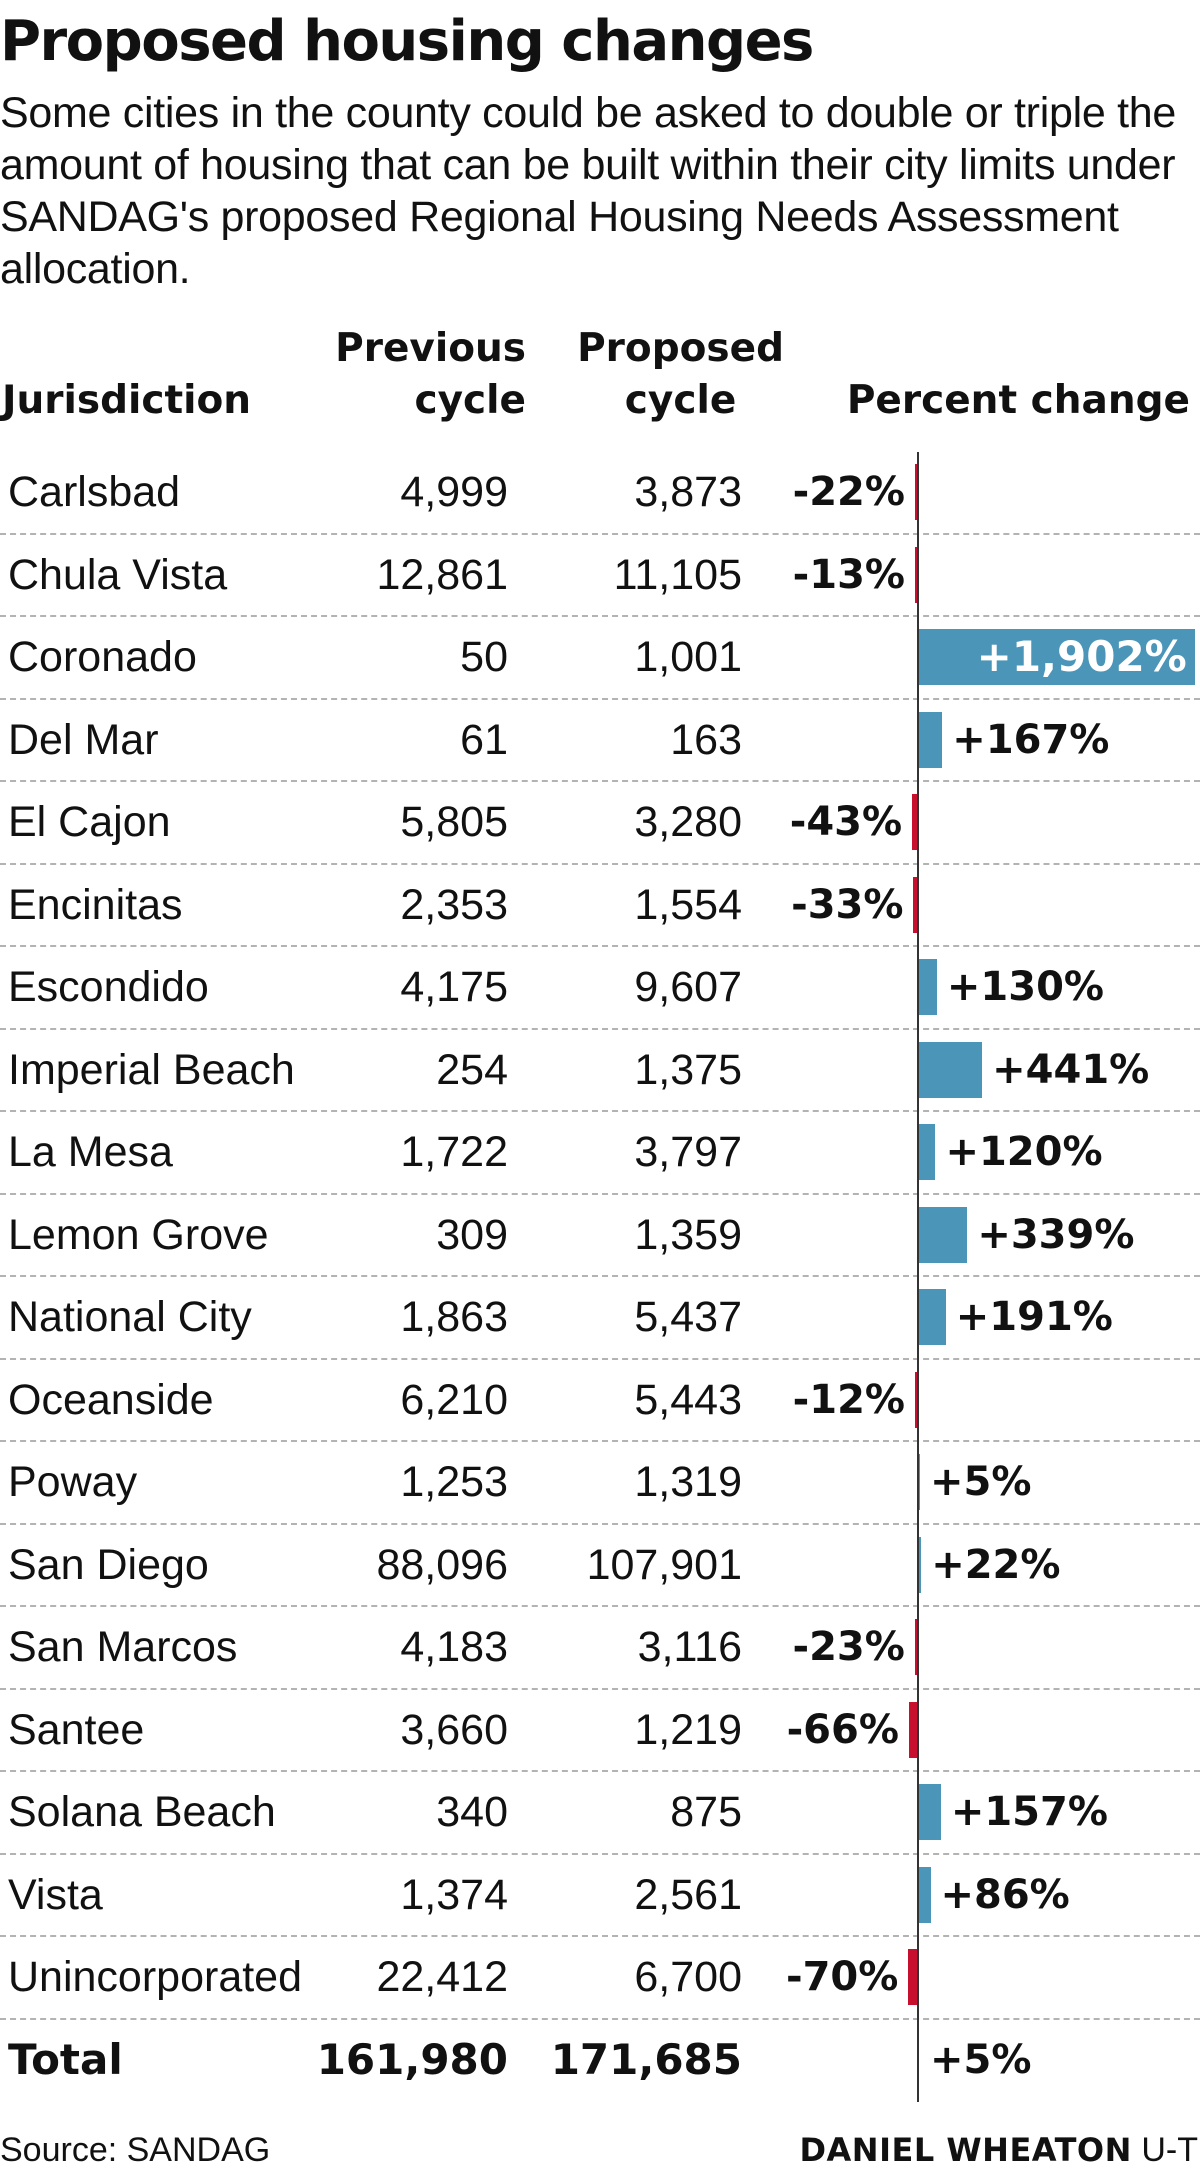  I want to click on proposed-cycle-cell: 1,554, so click(688, 904).